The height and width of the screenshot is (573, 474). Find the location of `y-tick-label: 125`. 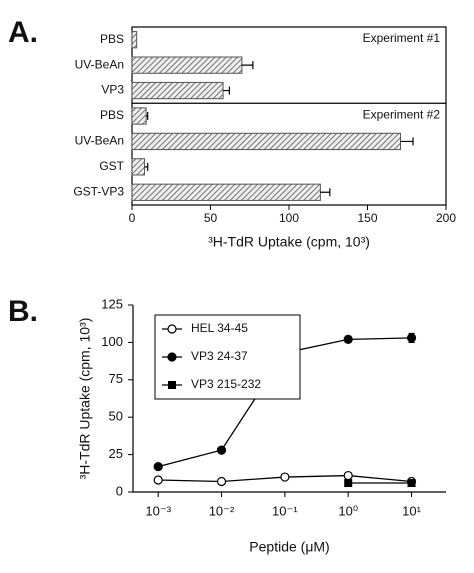

y-tick-label: 125 is located at coordinates (112, 303).